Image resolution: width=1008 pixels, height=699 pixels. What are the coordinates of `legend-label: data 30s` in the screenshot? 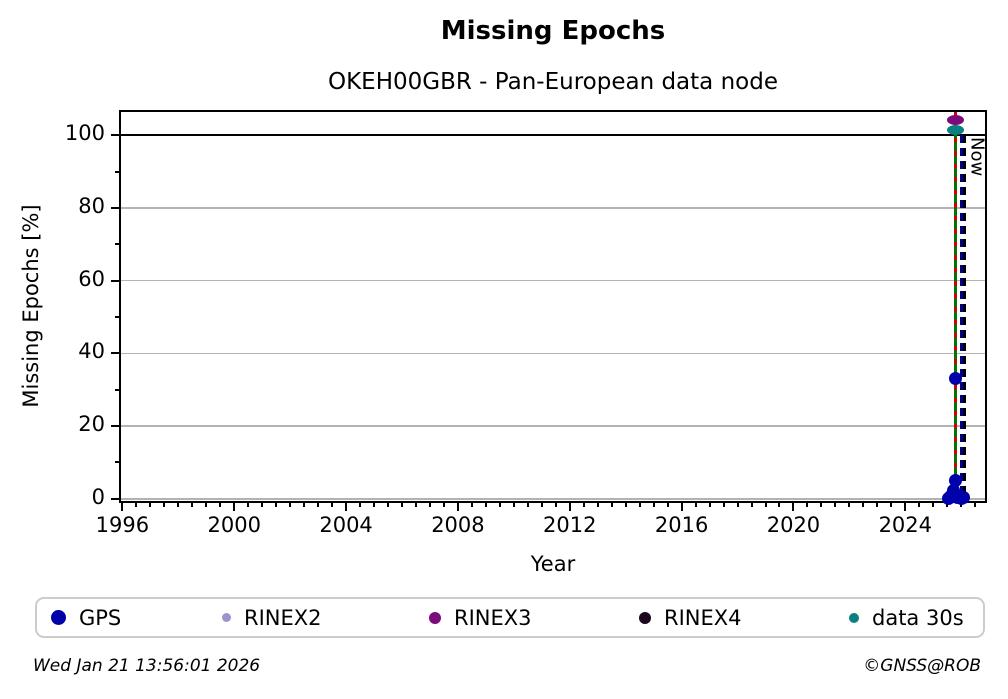 It's located at (918, 617).